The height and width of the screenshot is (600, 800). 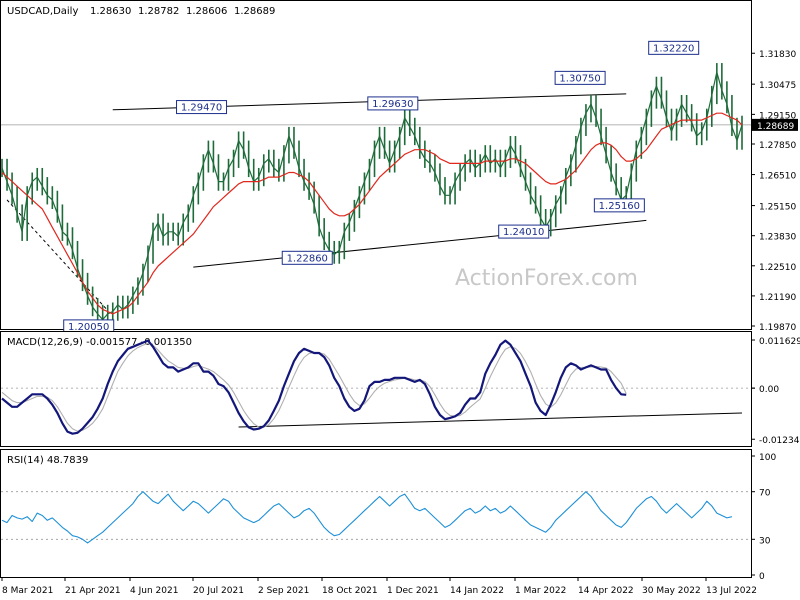 What do you see at coordinates (777, 86) in the screenshot?
I see `price-tick-label: 1.30475` at bounding box center [777, 86].